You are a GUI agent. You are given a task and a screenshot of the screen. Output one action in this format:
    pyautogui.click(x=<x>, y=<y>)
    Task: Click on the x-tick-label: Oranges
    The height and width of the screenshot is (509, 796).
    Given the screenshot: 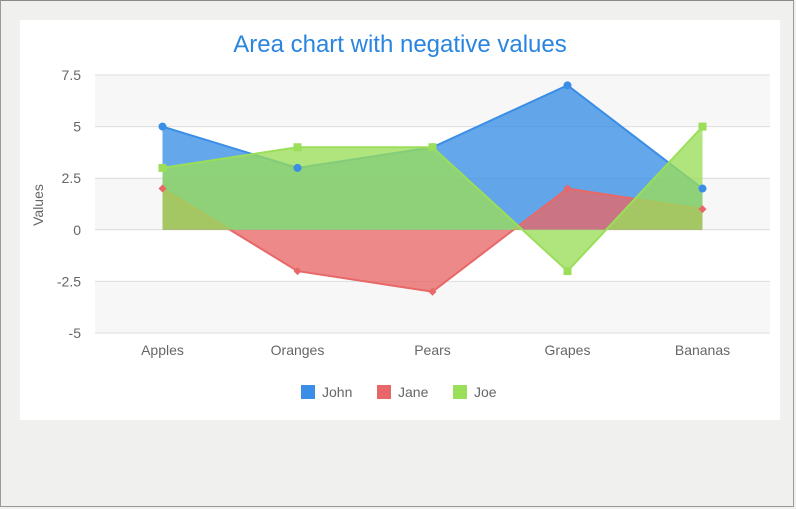 What is the action you would take?
    pyautogui.click(x=298, y=350)
    